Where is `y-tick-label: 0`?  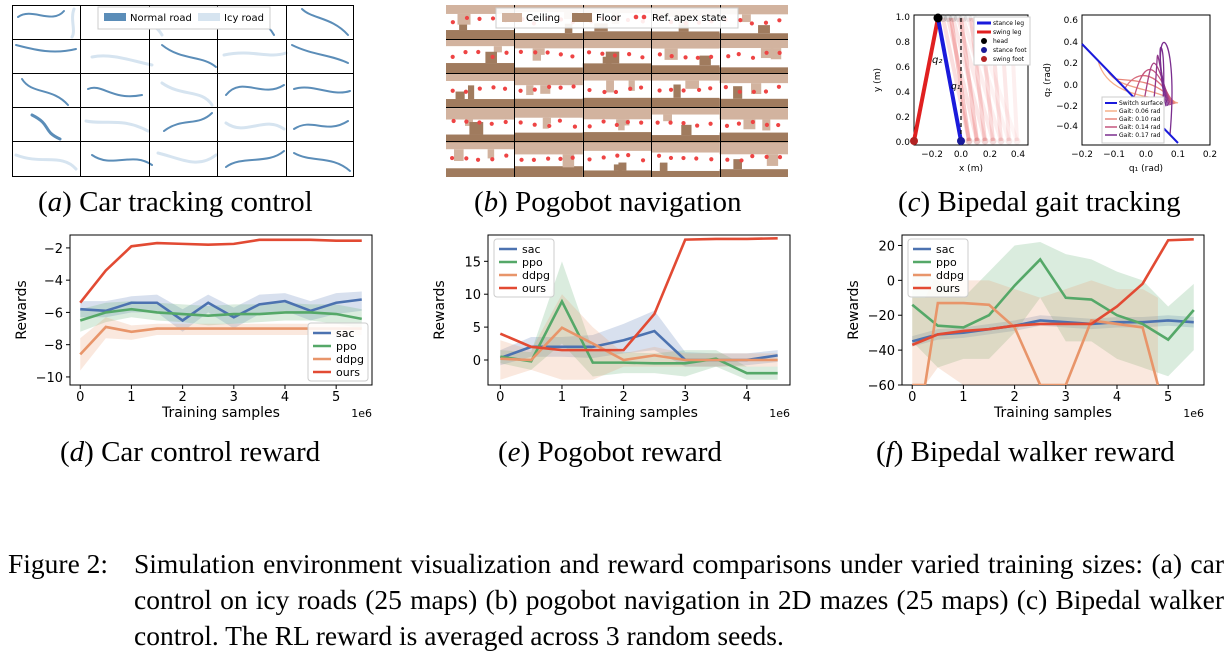
y-tick-label: 0 is located at coordinates (891, 281).